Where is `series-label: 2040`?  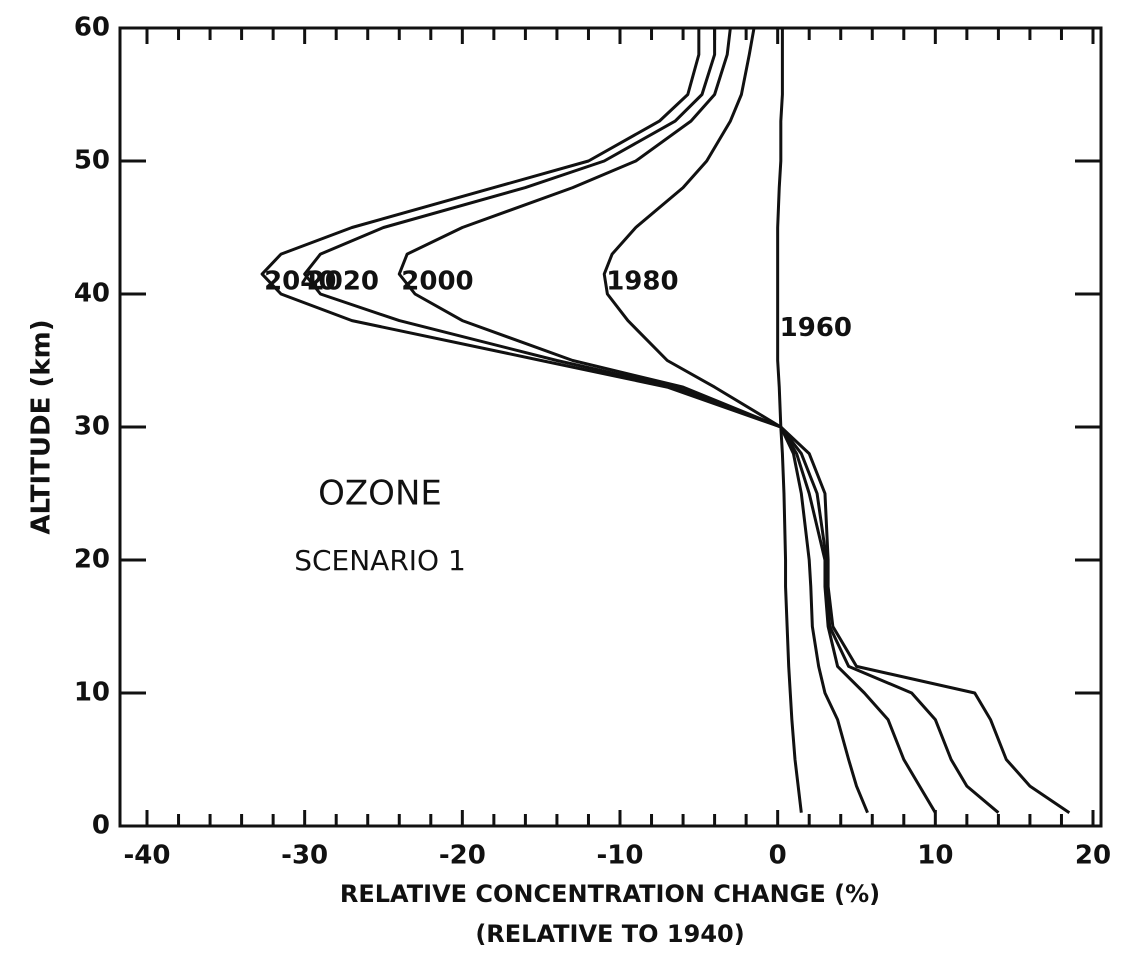 series-label: 2040 is located at coordinates (300, 282).